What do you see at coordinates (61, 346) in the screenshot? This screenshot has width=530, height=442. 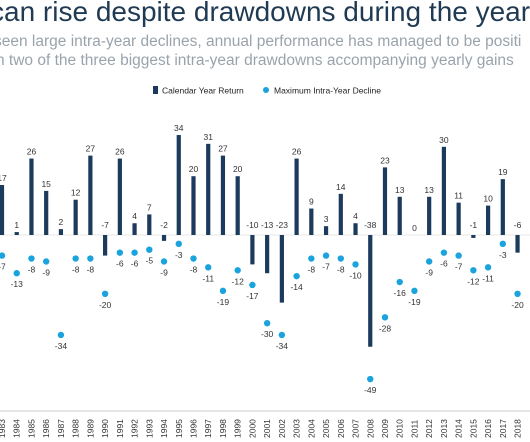 I see `dot-label-1987: -34` at bounding box center [61, 346].